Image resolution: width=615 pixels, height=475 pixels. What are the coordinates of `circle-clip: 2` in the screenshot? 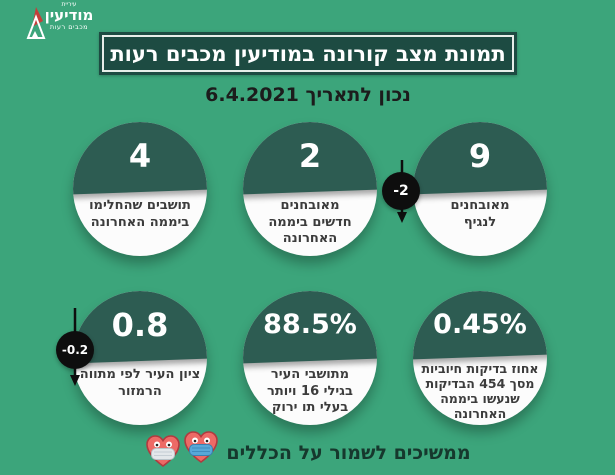 It's located at (310, 189).